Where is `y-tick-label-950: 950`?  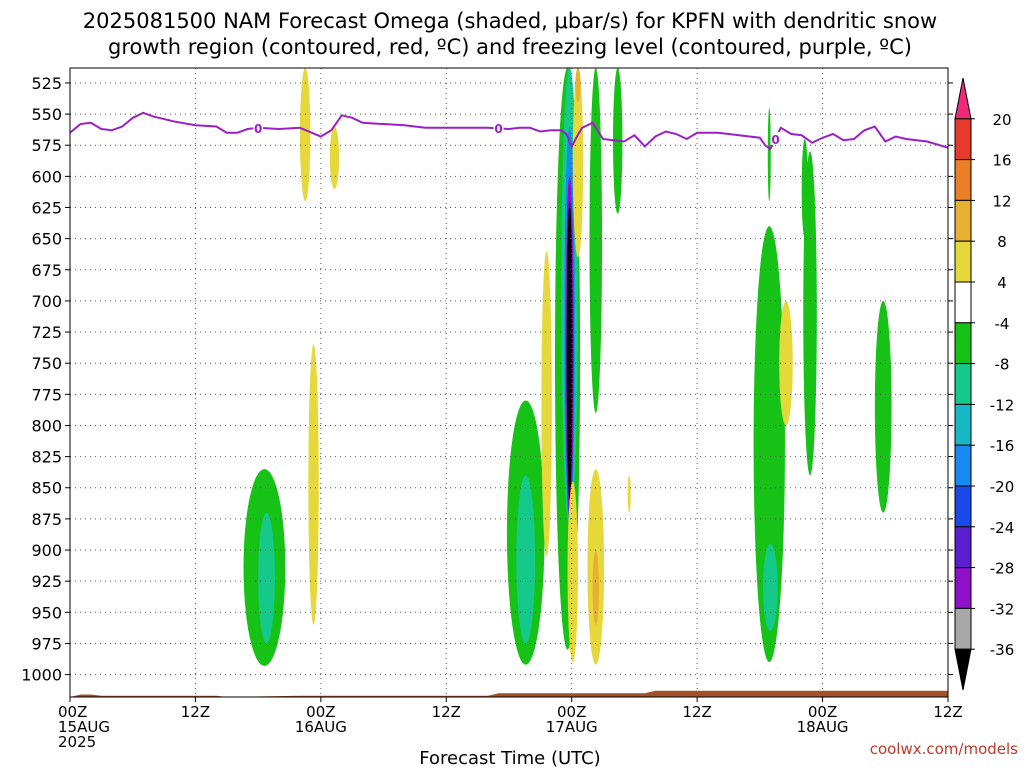
y-tick-label-950: 950 is located at coordinates (46, 612).